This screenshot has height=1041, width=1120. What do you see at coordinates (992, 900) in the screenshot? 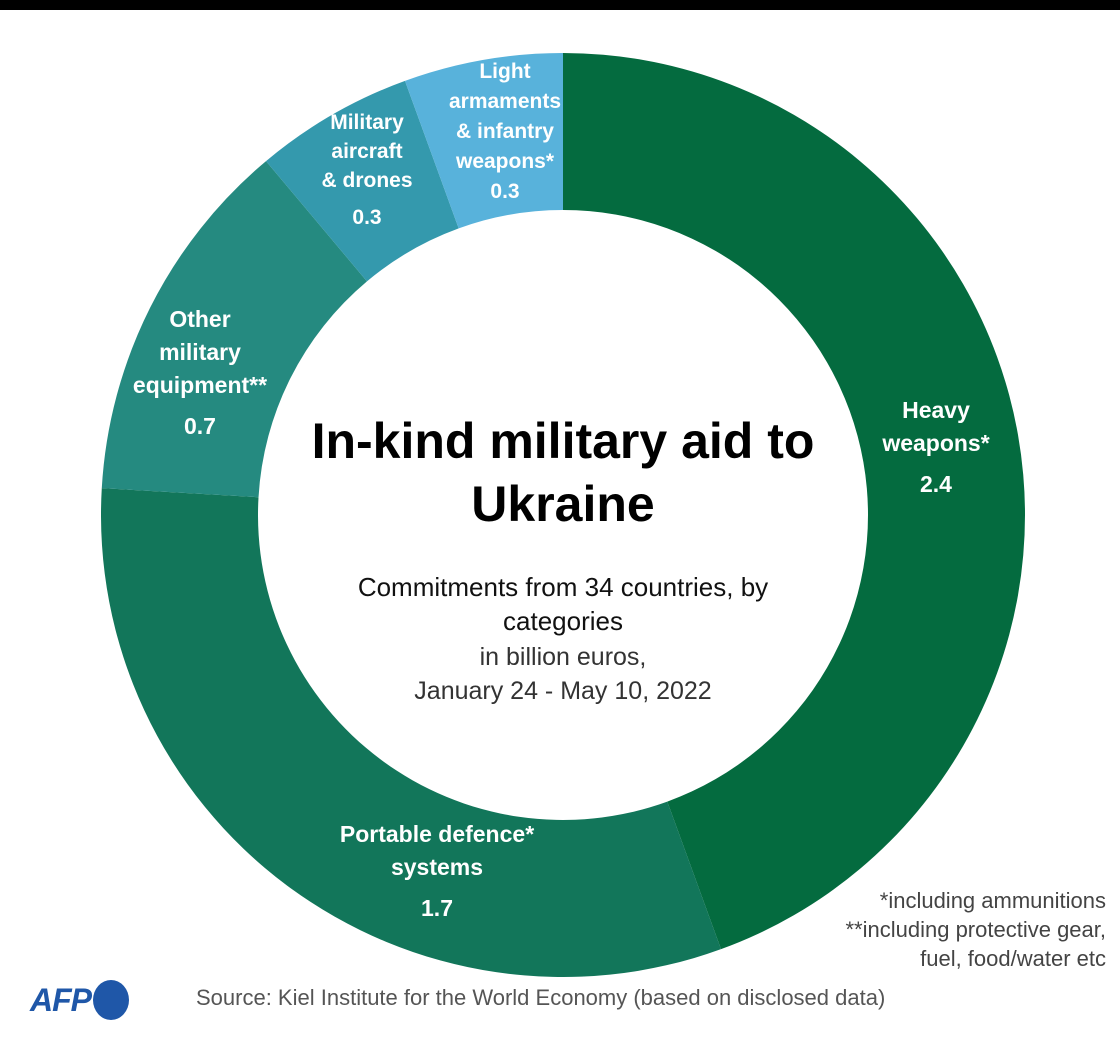
I see `footnote: *including ammunitions` at bounding box center [992, 900].